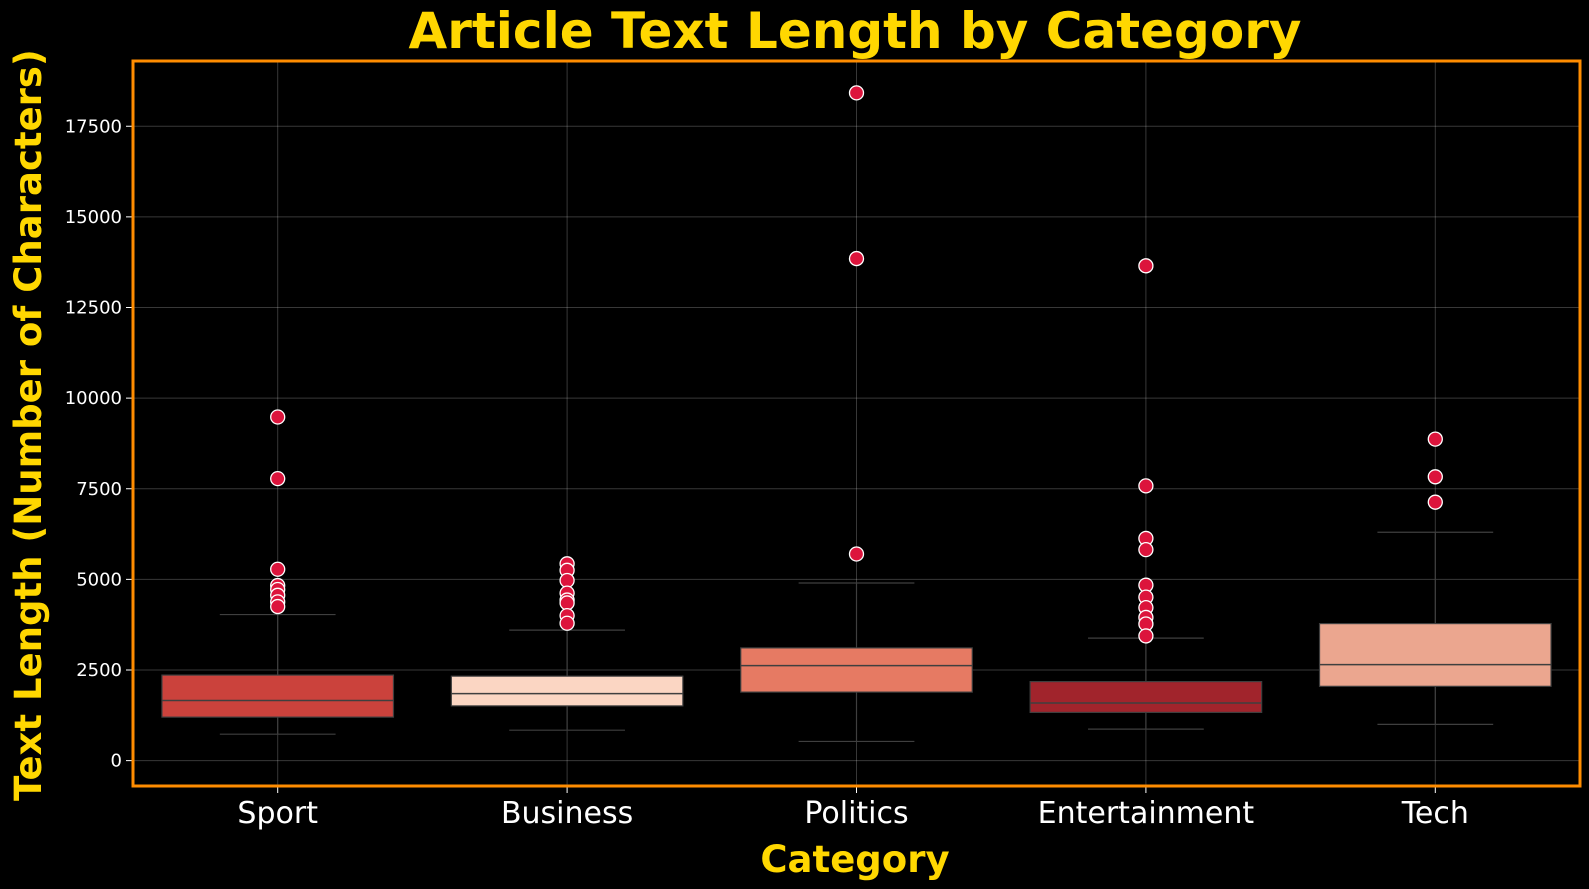 The height and width of the screenshot is (889, 1589). I want to click on box-tech, so click(1435, 628).